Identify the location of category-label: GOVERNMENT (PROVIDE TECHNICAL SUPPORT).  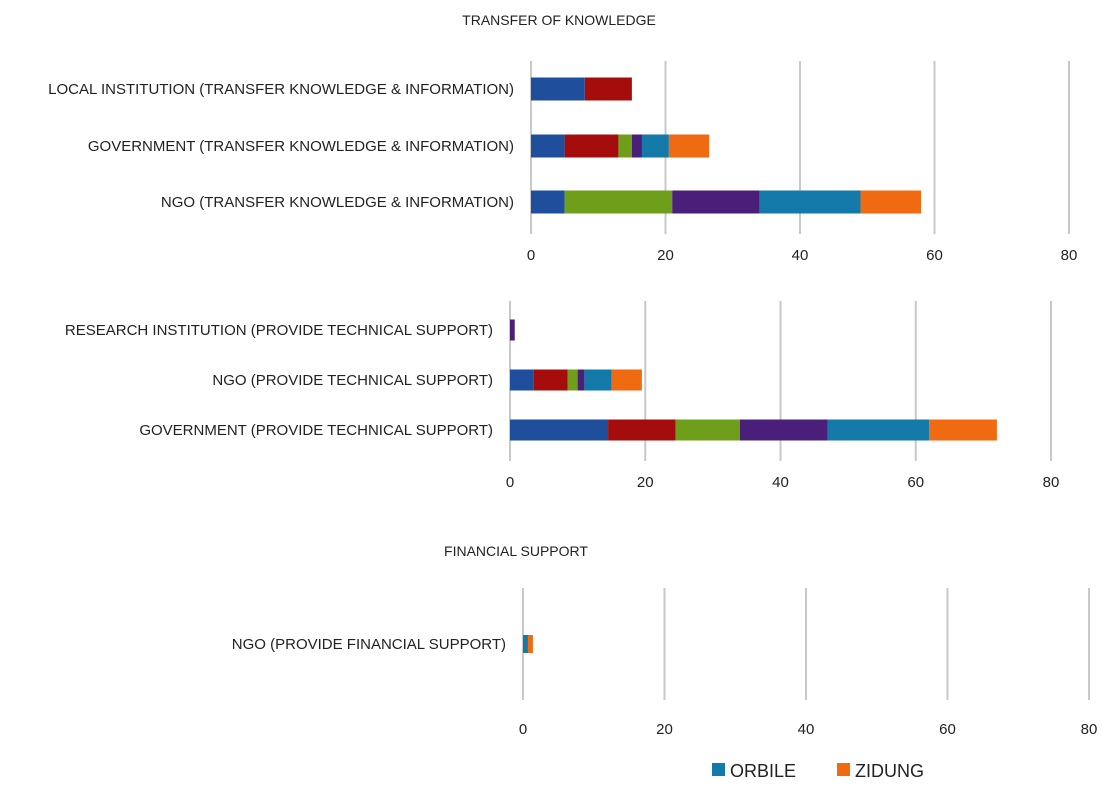
(316, 430).